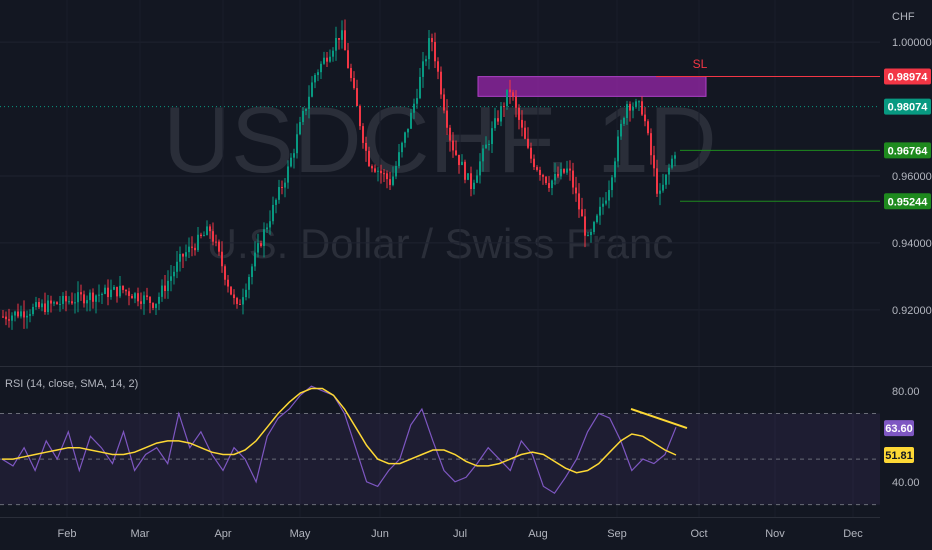 Image resolution: width=932 pixels, height=550 pixels. I want to click on price-axis: CHF 1.00000 0.96000 0.94000 0.92000, so click(912, 164).